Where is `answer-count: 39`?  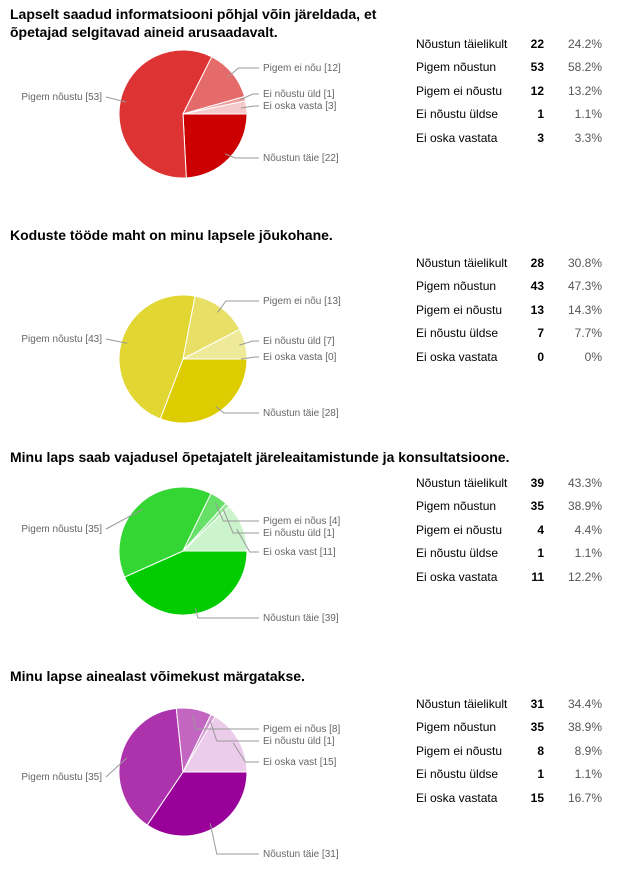 answer-count: 39 is located at coordinates (537, 482).